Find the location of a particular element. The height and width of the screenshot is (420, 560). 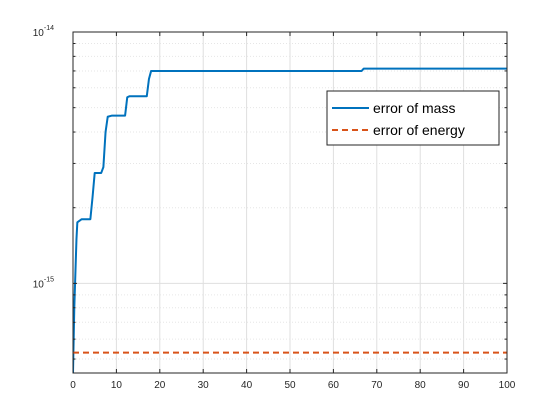

y-tick-label-exponent: -15 is located at coordinates (49, 279).